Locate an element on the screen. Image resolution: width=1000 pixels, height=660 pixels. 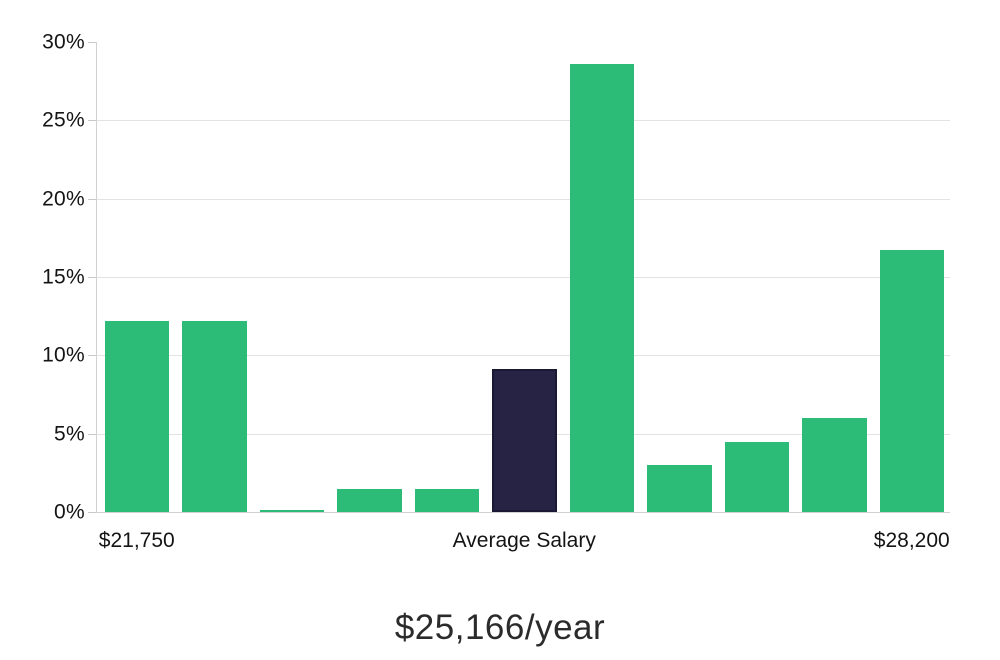
y-axis-line is located at coordinates (96, 277).